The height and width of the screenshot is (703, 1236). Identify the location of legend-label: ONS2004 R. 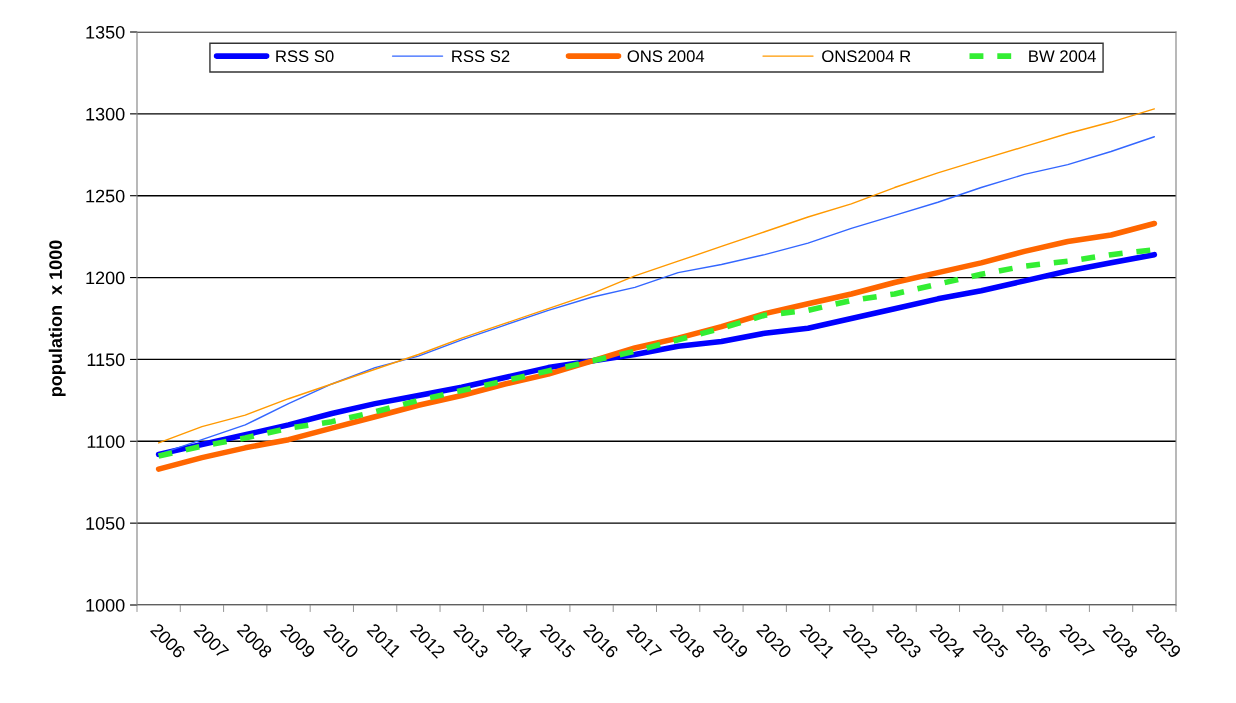
(866, 56).